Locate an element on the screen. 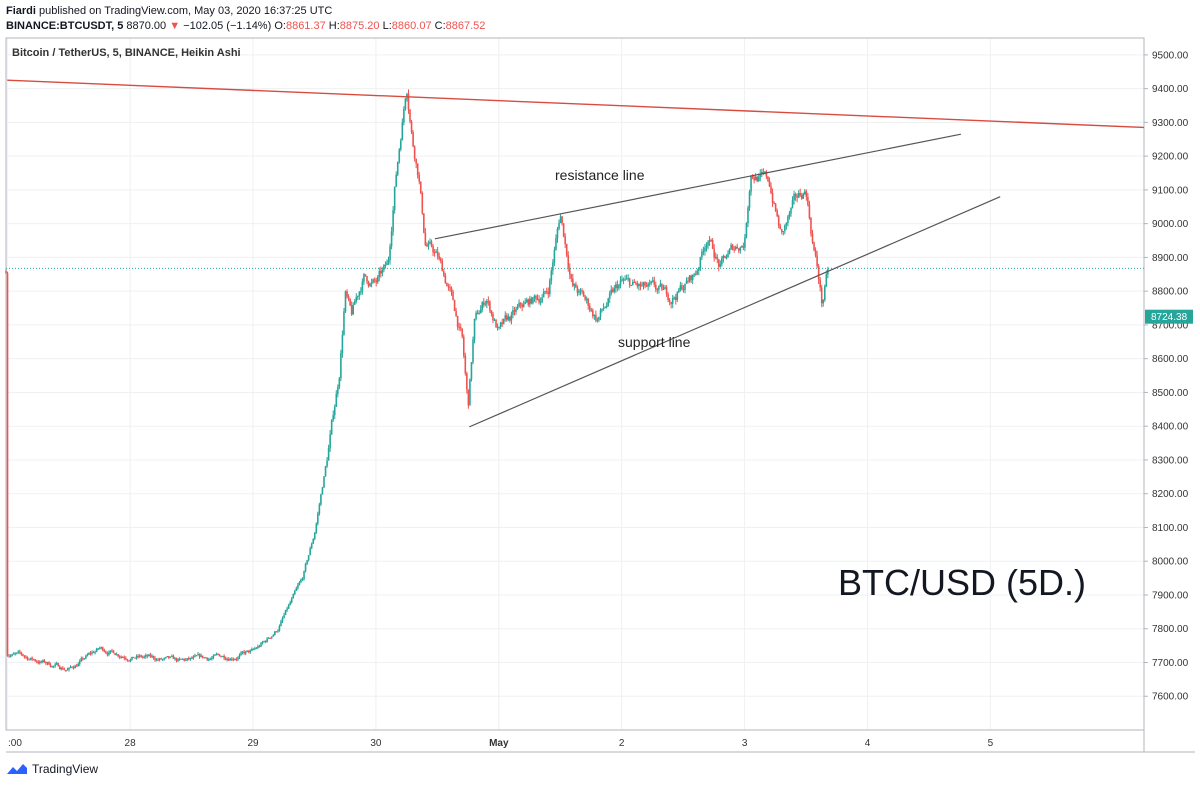  time-tick-label: 30 is located at coordinates (376, 743).